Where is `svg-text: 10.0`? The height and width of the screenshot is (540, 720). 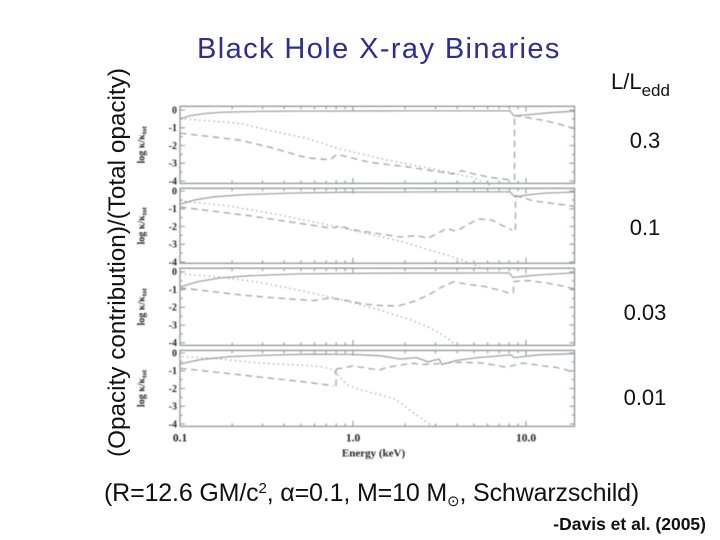
svg-text: 10.0 is located at coordinates (526, 439).